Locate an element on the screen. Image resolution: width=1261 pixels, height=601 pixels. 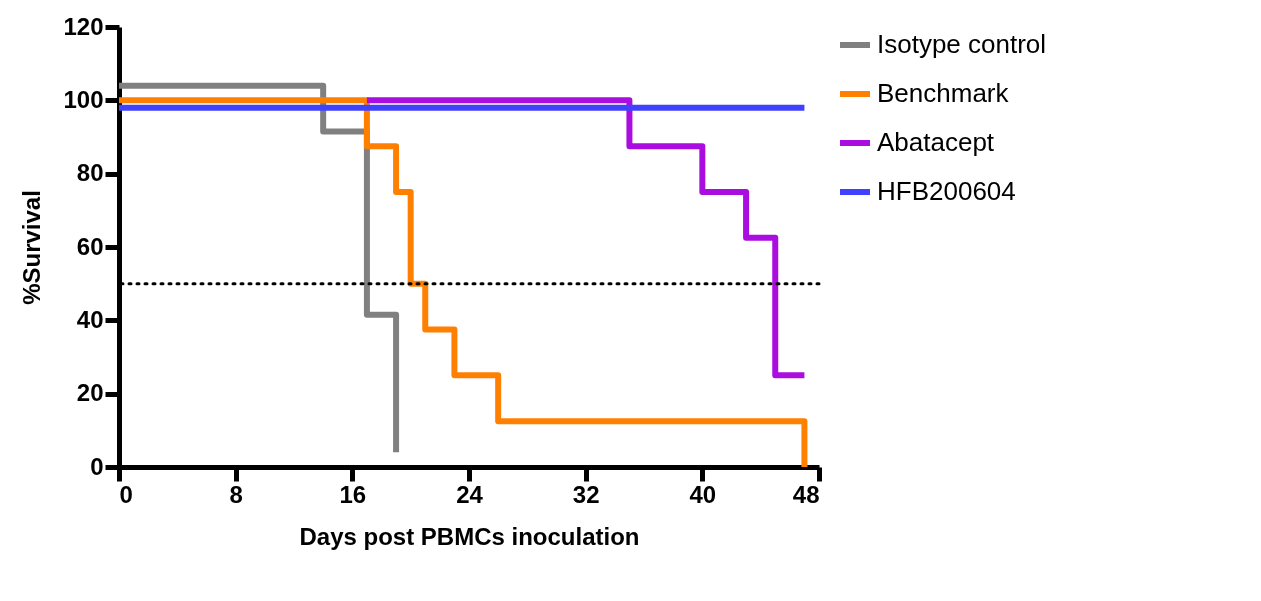
legend-label: HFB200604 is located at coordinates (946, 191).